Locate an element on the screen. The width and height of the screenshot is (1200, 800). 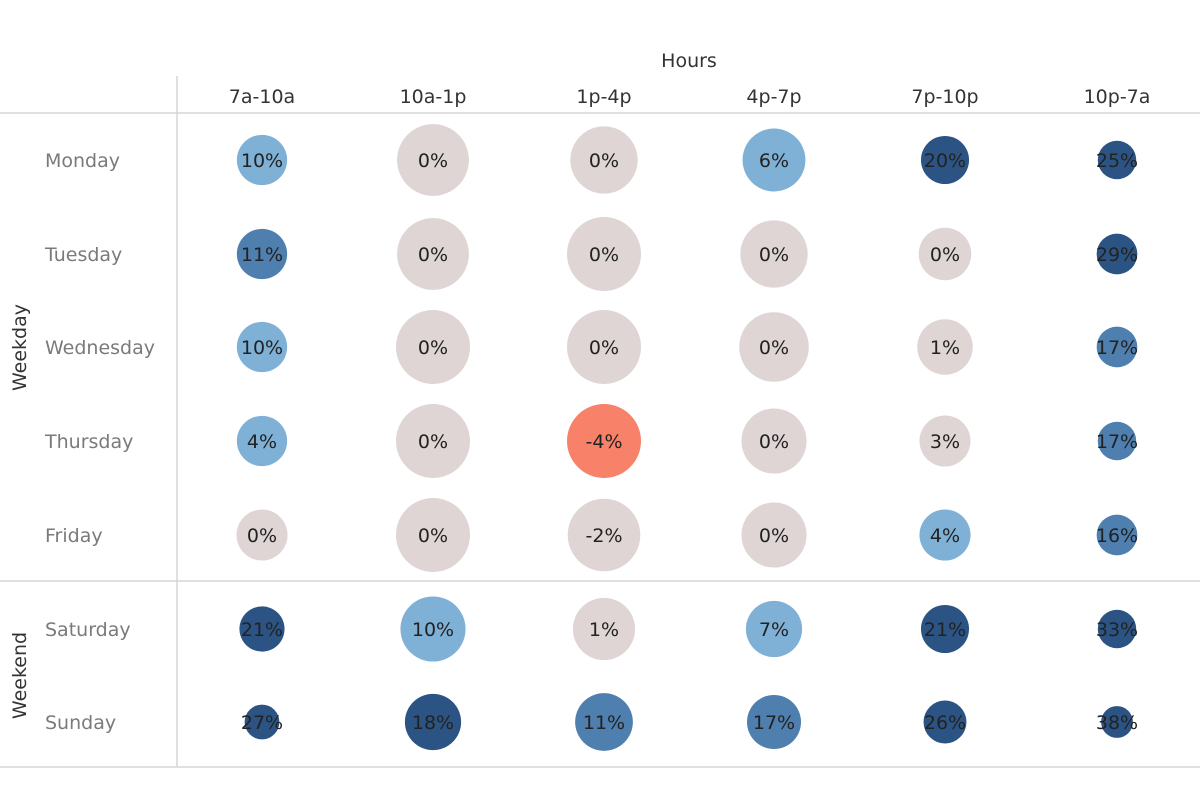
bubble-label: 3% is located at coordinates (945, 442).